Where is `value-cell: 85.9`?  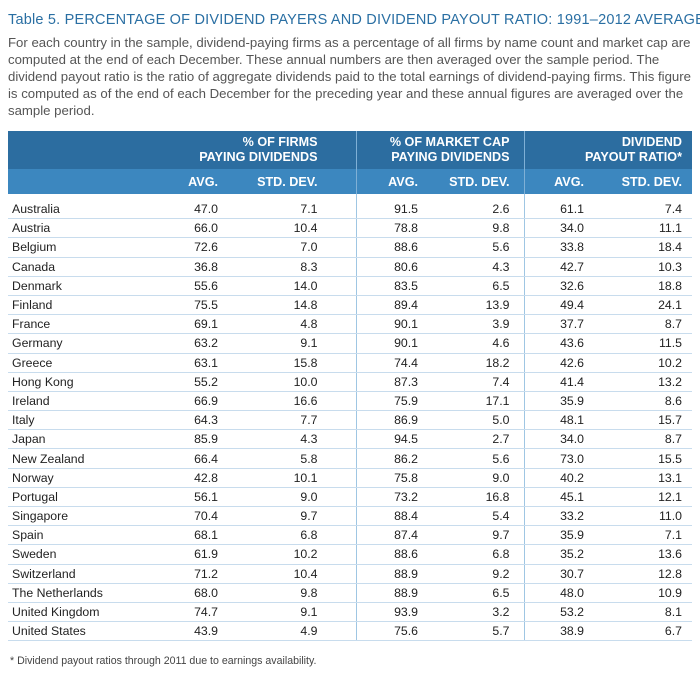 value-cell: 85.9 is located at coordinates (198, 439).